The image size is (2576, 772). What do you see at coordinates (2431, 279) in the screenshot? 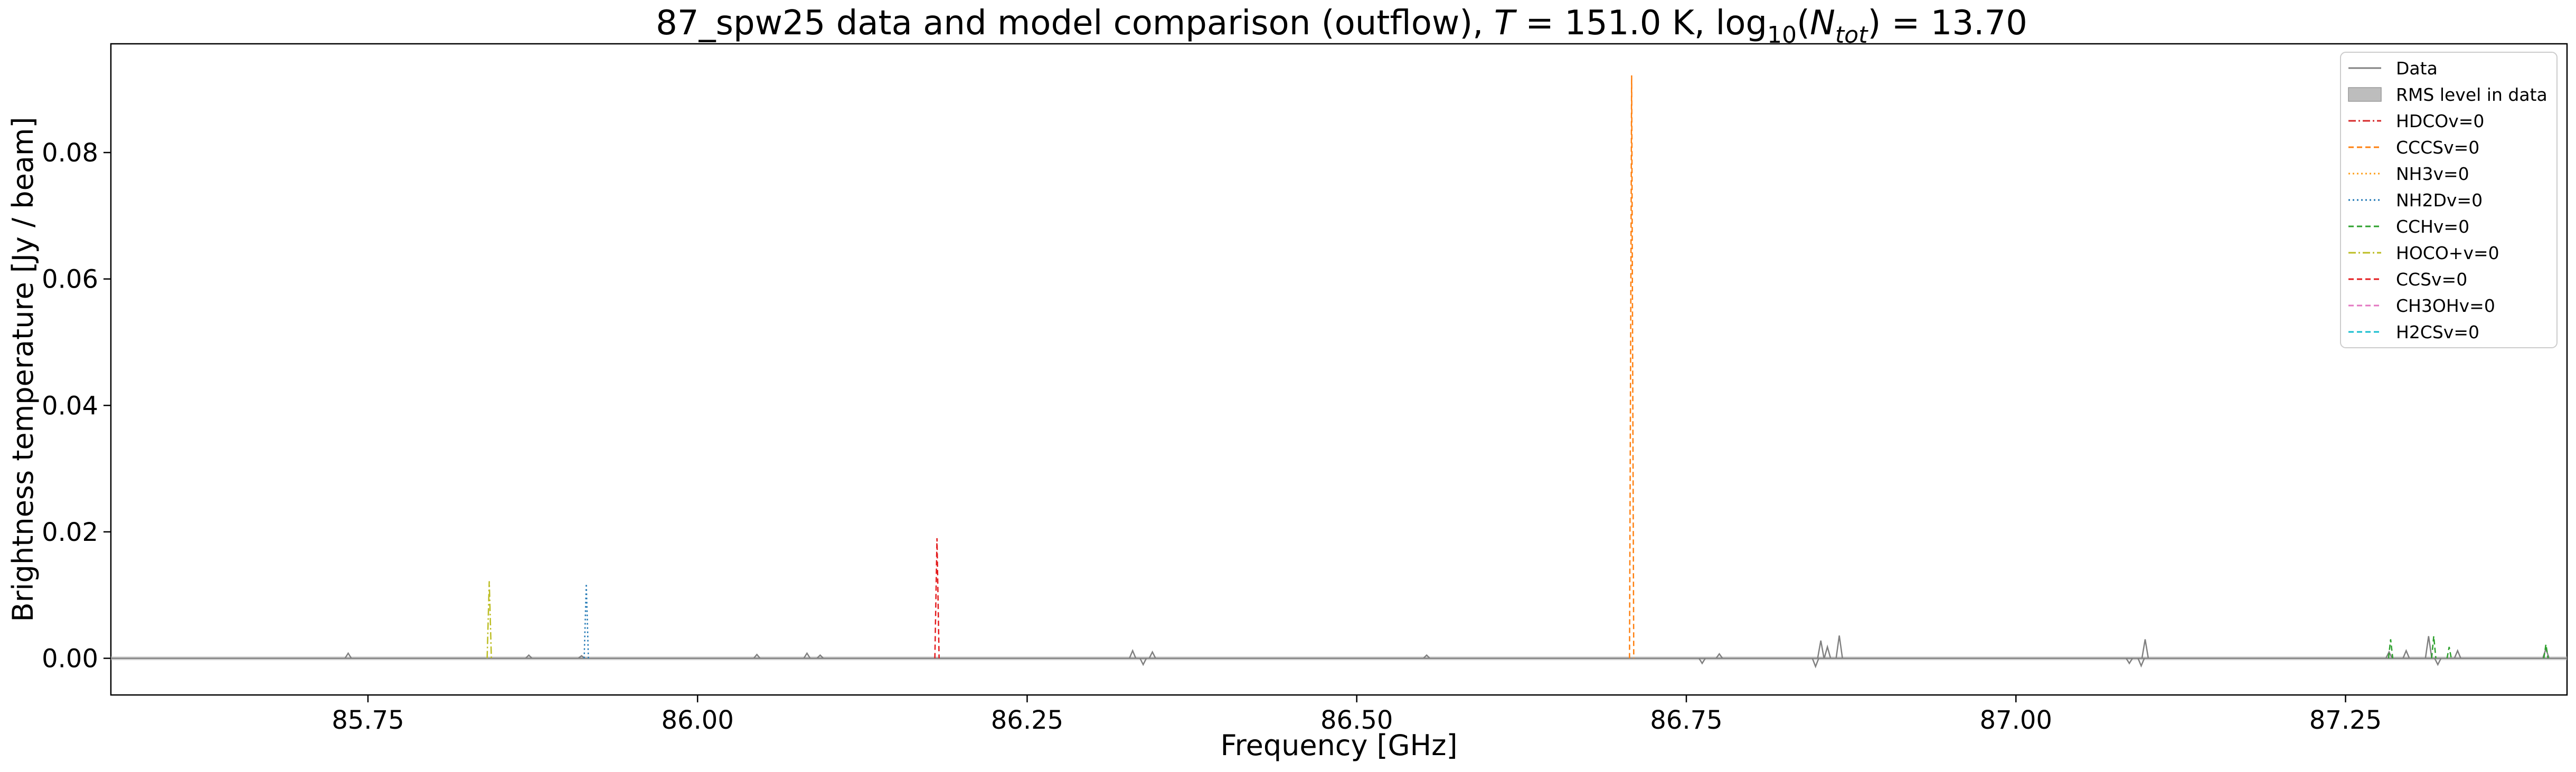
I see `legend-label: CCSv=0` at bounding box center [2431, 279].